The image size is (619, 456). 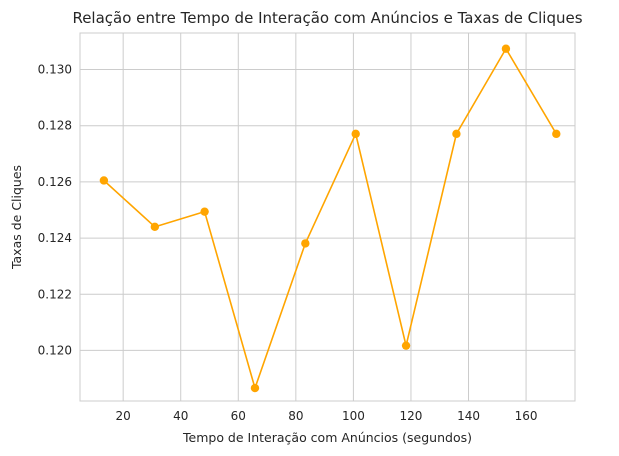 I want to click on x-tick-label: 80, so click(x=295, y=416).